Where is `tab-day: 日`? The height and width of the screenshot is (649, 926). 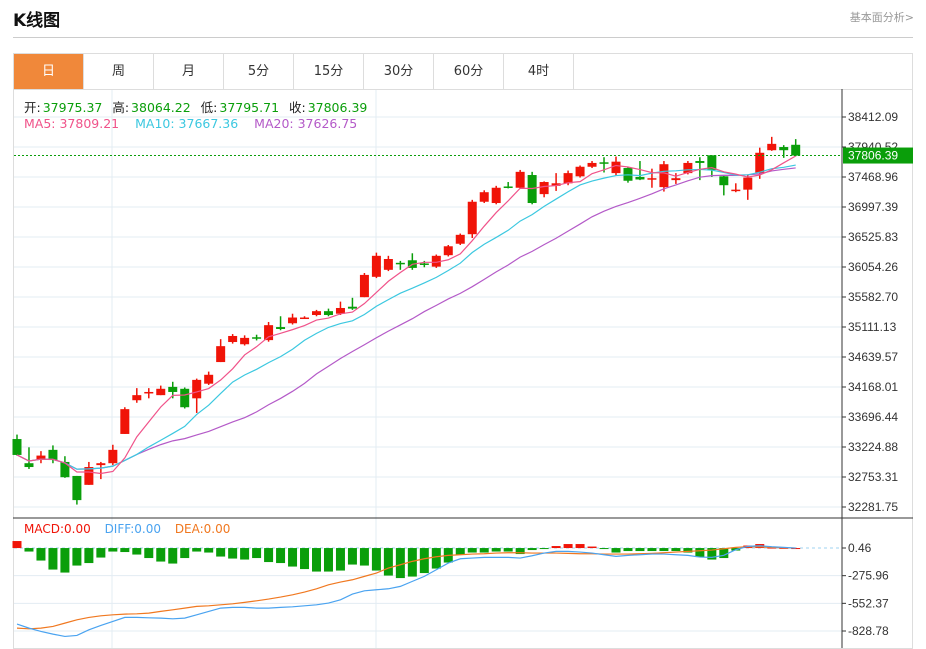
tab-day: 日 is located at coordinates (49, 71).